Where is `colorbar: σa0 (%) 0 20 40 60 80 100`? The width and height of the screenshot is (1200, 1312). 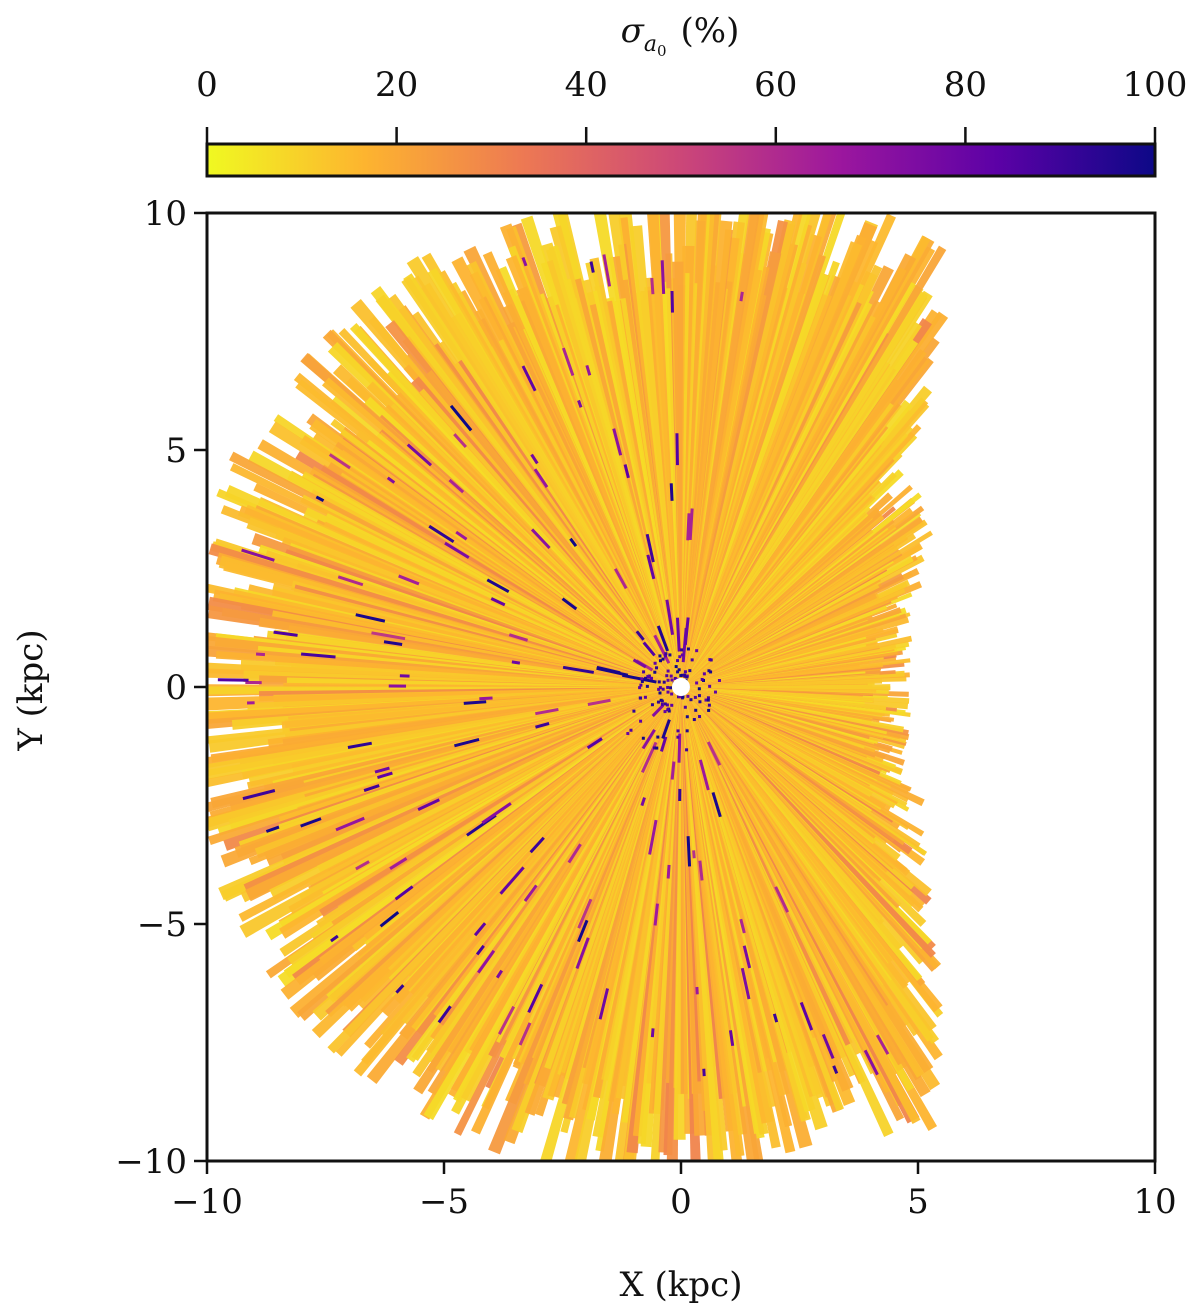
colorbar: σa0 (%) 0 20 40 60 80 100 is located at coordinates (691, 94).